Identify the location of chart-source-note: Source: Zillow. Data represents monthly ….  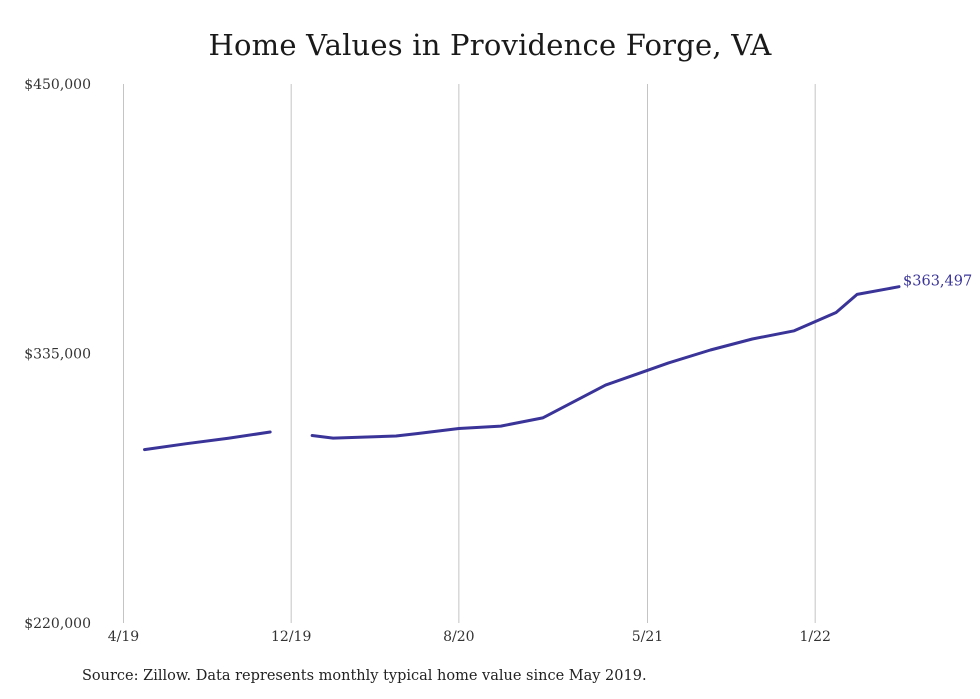
(364, 676).